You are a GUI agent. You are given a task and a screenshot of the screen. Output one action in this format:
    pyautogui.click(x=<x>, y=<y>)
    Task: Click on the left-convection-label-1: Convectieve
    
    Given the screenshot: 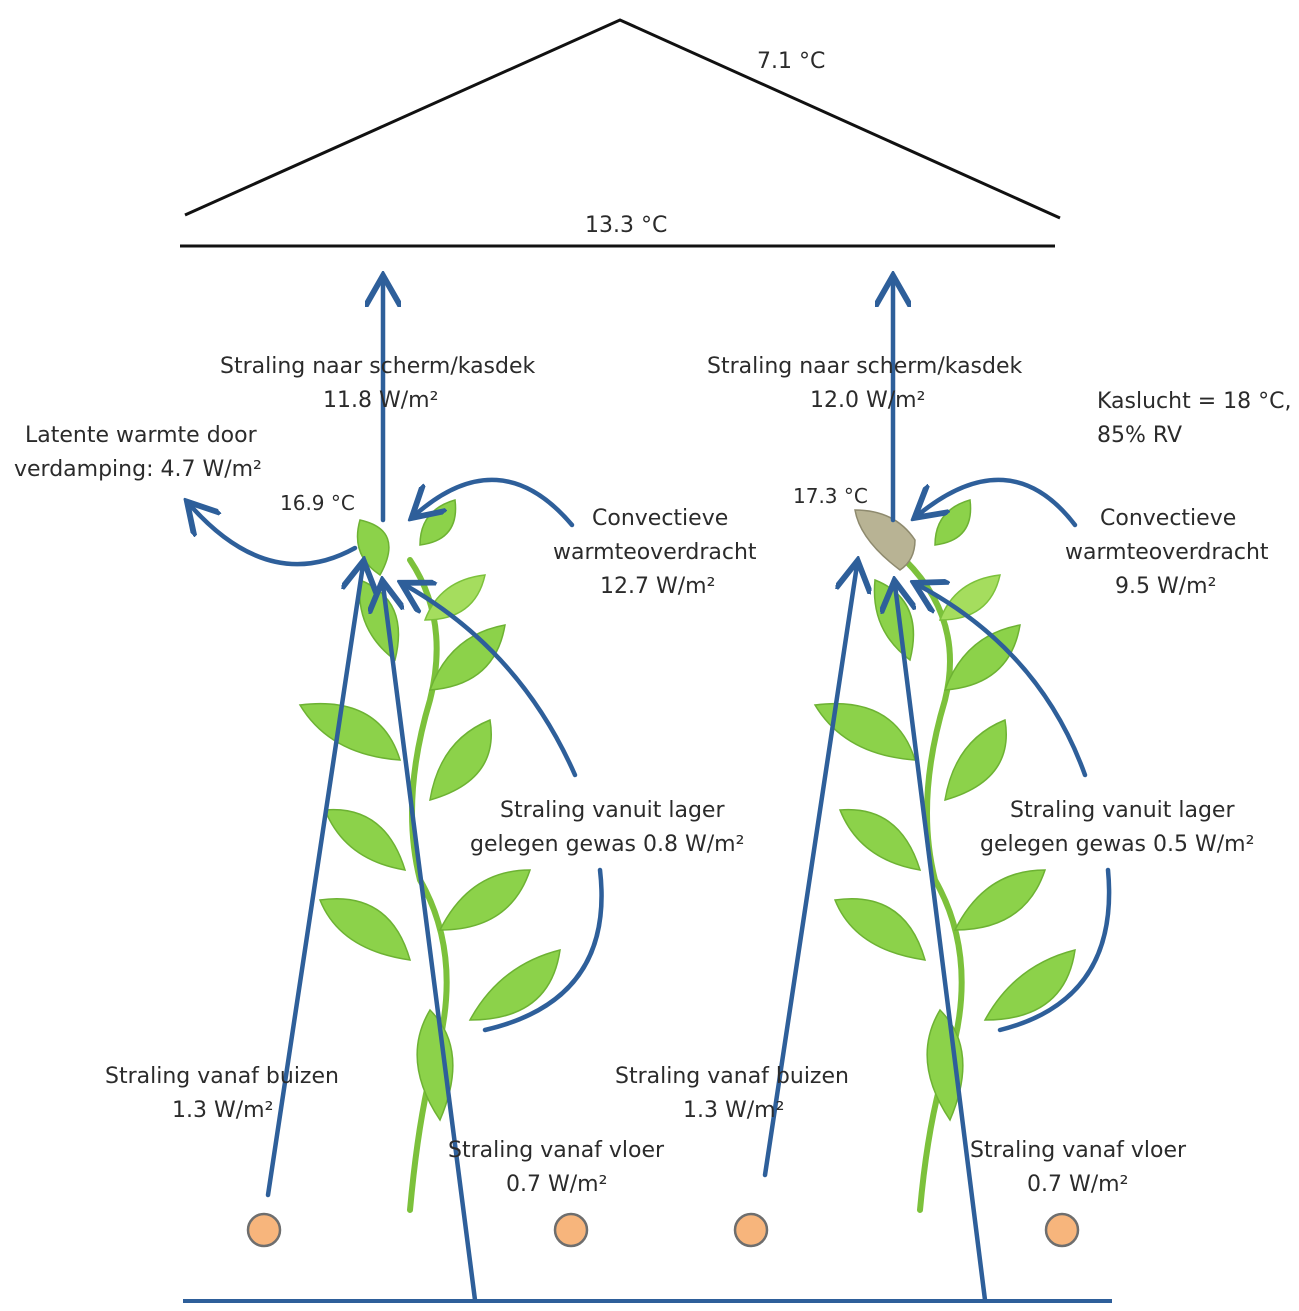 What is the action you would take?
    pyautogui.click(x=660, y=518)
    